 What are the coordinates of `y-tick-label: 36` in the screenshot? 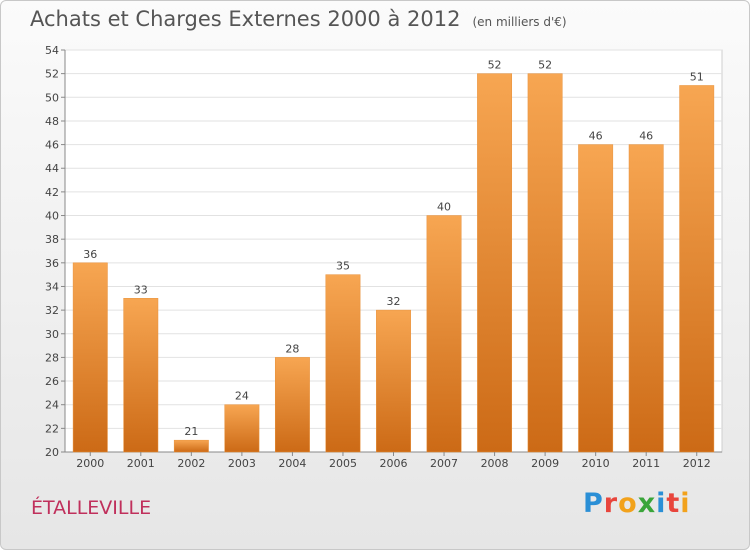 It's located at (52, 263).